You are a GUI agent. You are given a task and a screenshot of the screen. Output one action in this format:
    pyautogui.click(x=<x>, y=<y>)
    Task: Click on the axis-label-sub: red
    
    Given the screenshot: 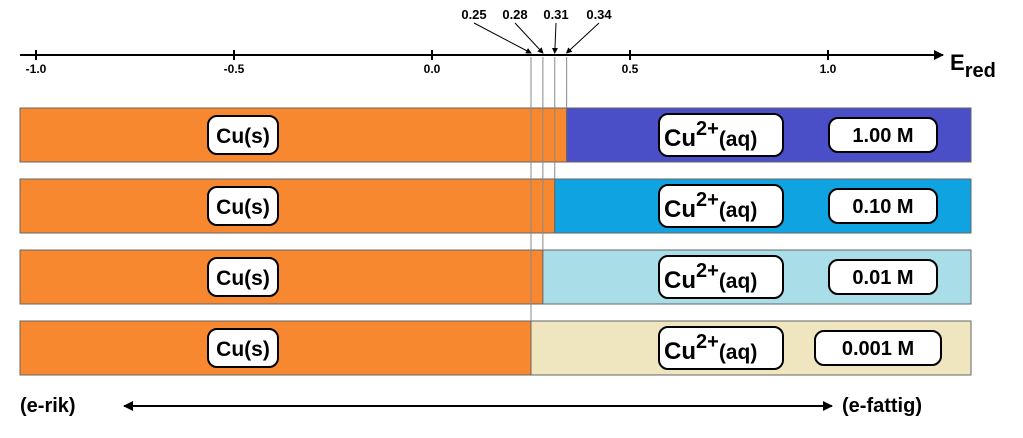 What is the action you would take?
    pyautogui.click(x=980, y=71)
    